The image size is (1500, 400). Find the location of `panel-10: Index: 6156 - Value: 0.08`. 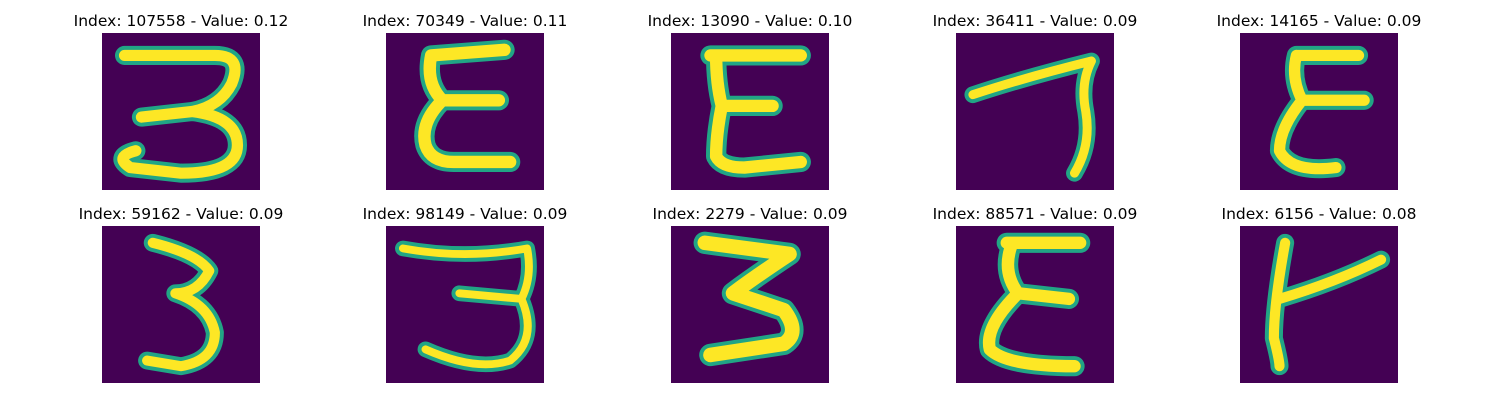

panel-10: Index: 6156 - Value: 0.08 is located at coordinates (1319, 293).